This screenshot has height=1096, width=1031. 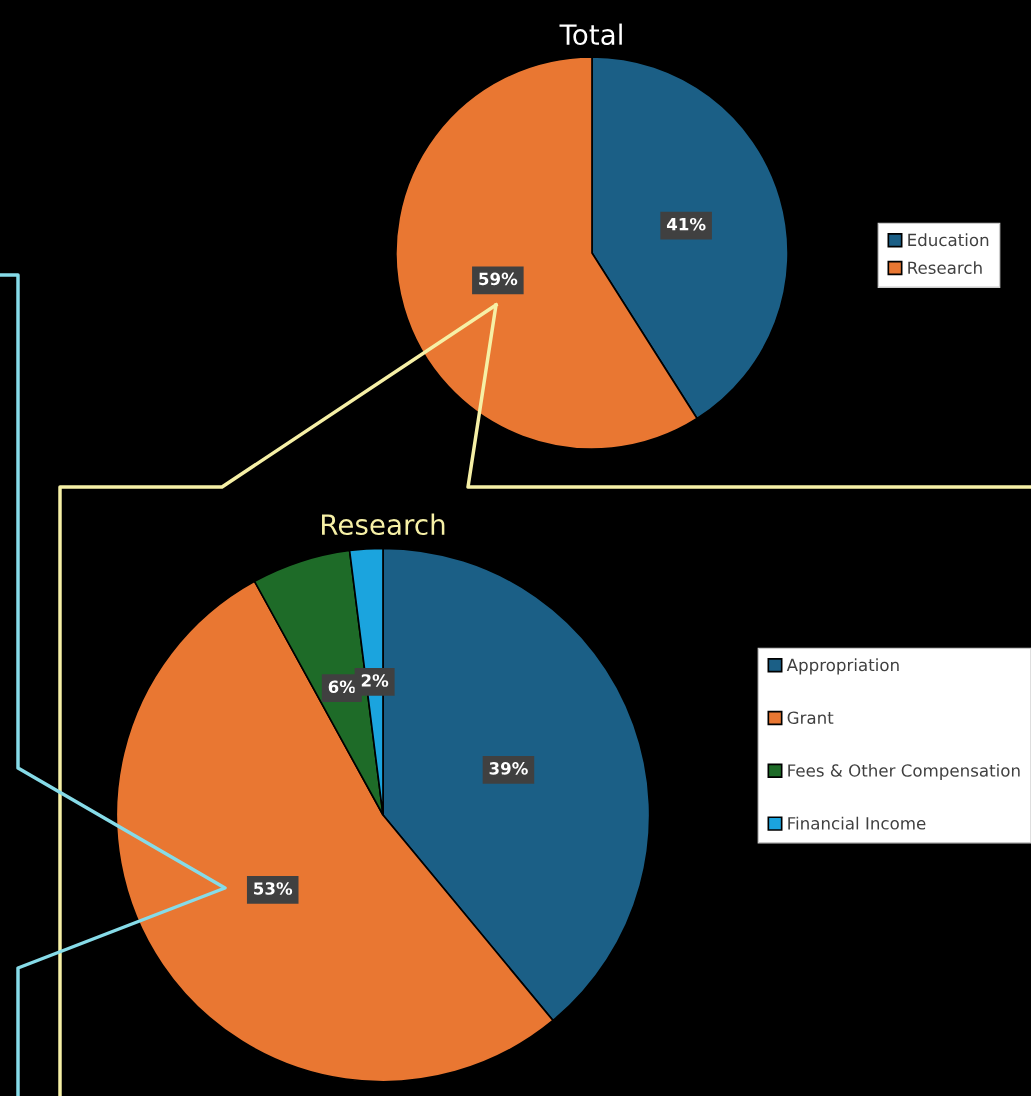 What do you see at coordinates (273, 888) in the screenshot?
I see `data-label: 53%` at bounding box center [273, 888].